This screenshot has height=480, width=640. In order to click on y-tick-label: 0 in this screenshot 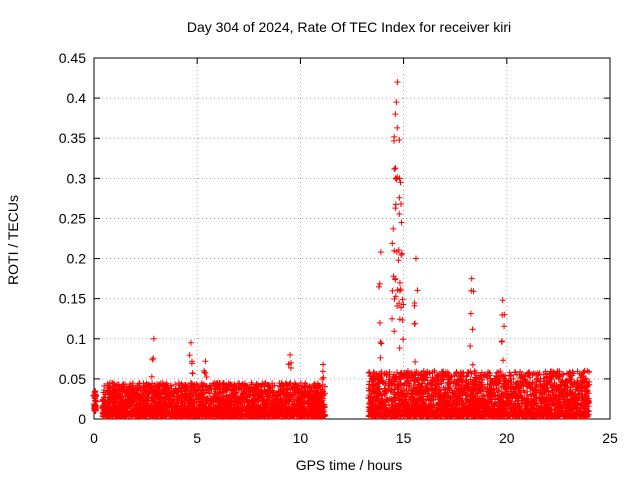, I will do `click(82, 419)`.